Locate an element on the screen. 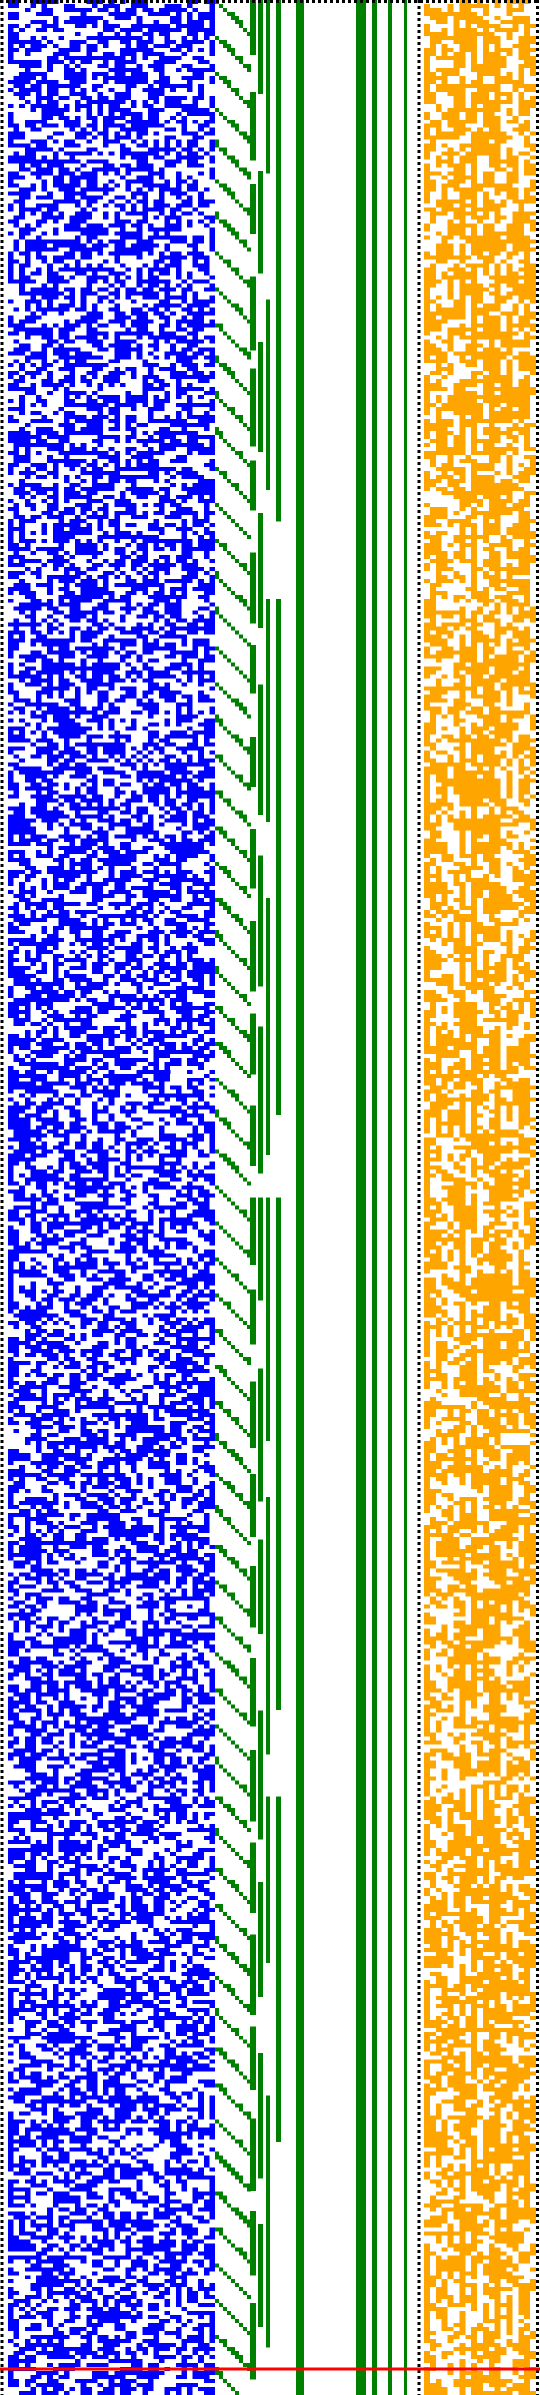  green-carry-steps is located at coordinates (233, 1197).